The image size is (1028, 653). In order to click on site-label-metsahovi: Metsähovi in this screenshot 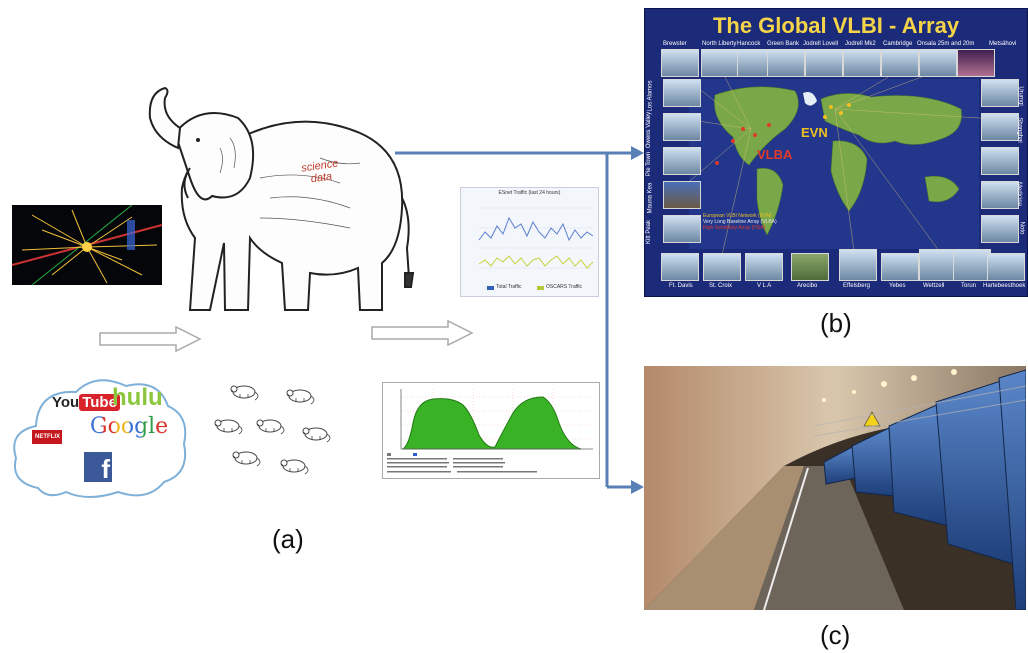, I will do `click(1003, 44)`.